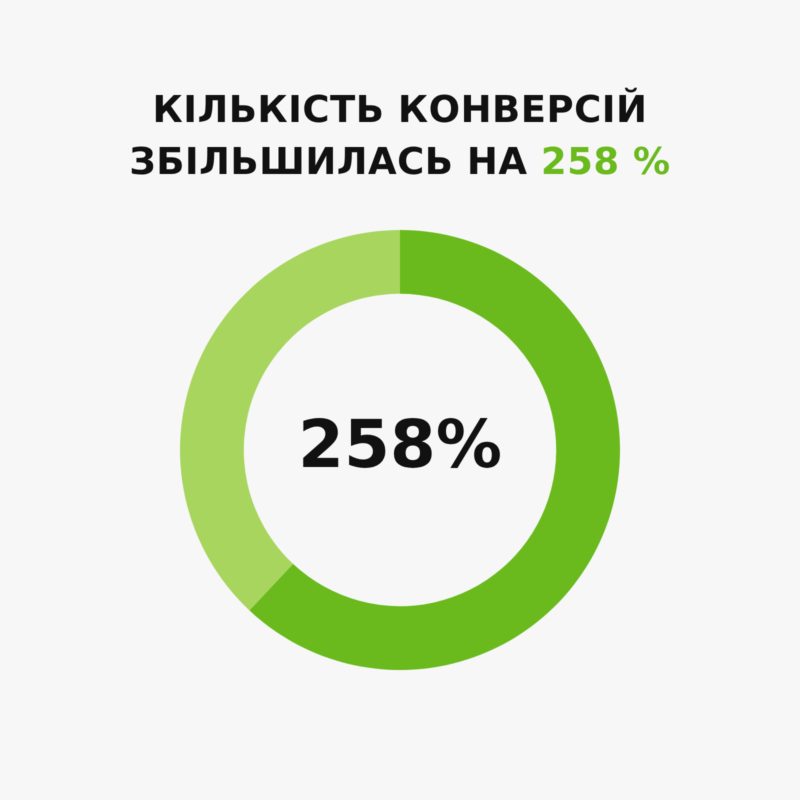 Image resolution: width=800 pixels, height=800 pixels. What do you see at coordinates (400, 445) in the screenshot?
I see `text: 258%` at bounding box center [400, 445].